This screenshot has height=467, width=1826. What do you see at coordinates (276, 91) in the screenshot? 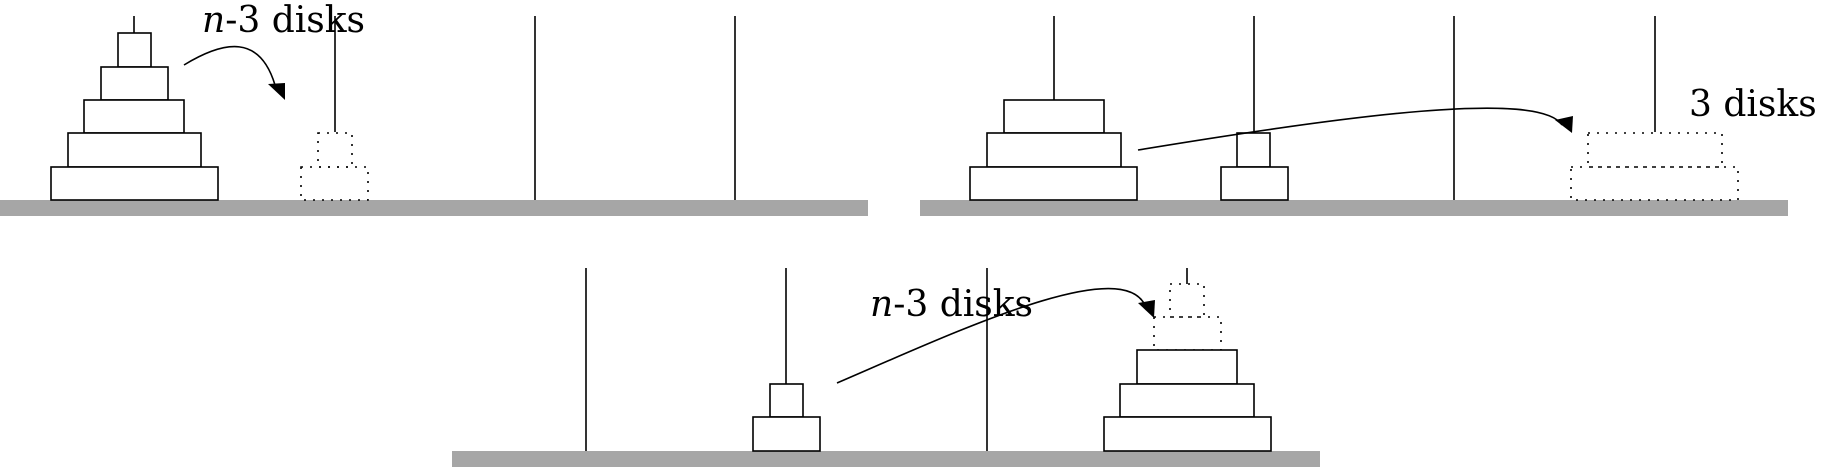
I see `panel-1-arrowhead` at bounding box center [276, 91].